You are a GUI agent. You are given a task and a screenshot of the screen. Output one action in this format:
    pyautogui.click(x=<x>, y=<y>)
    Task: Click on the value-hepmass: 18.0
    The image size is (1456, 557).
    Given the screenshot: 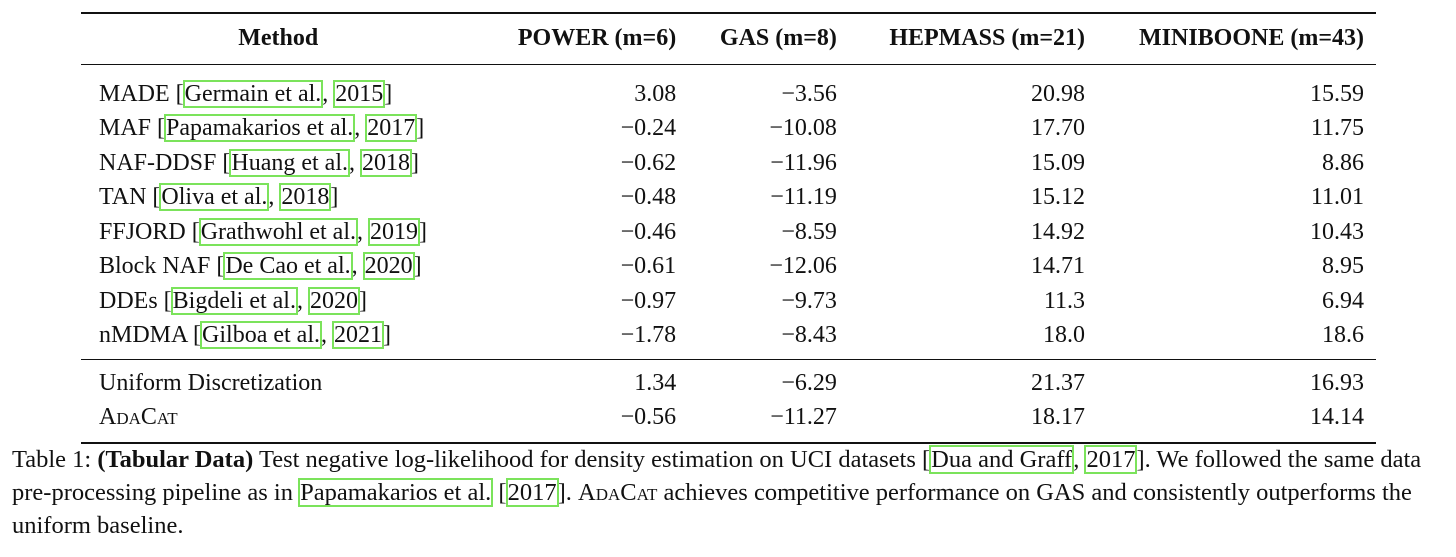 What is the action you would take?
    pyautogui.click(x=1063, y=335)
    